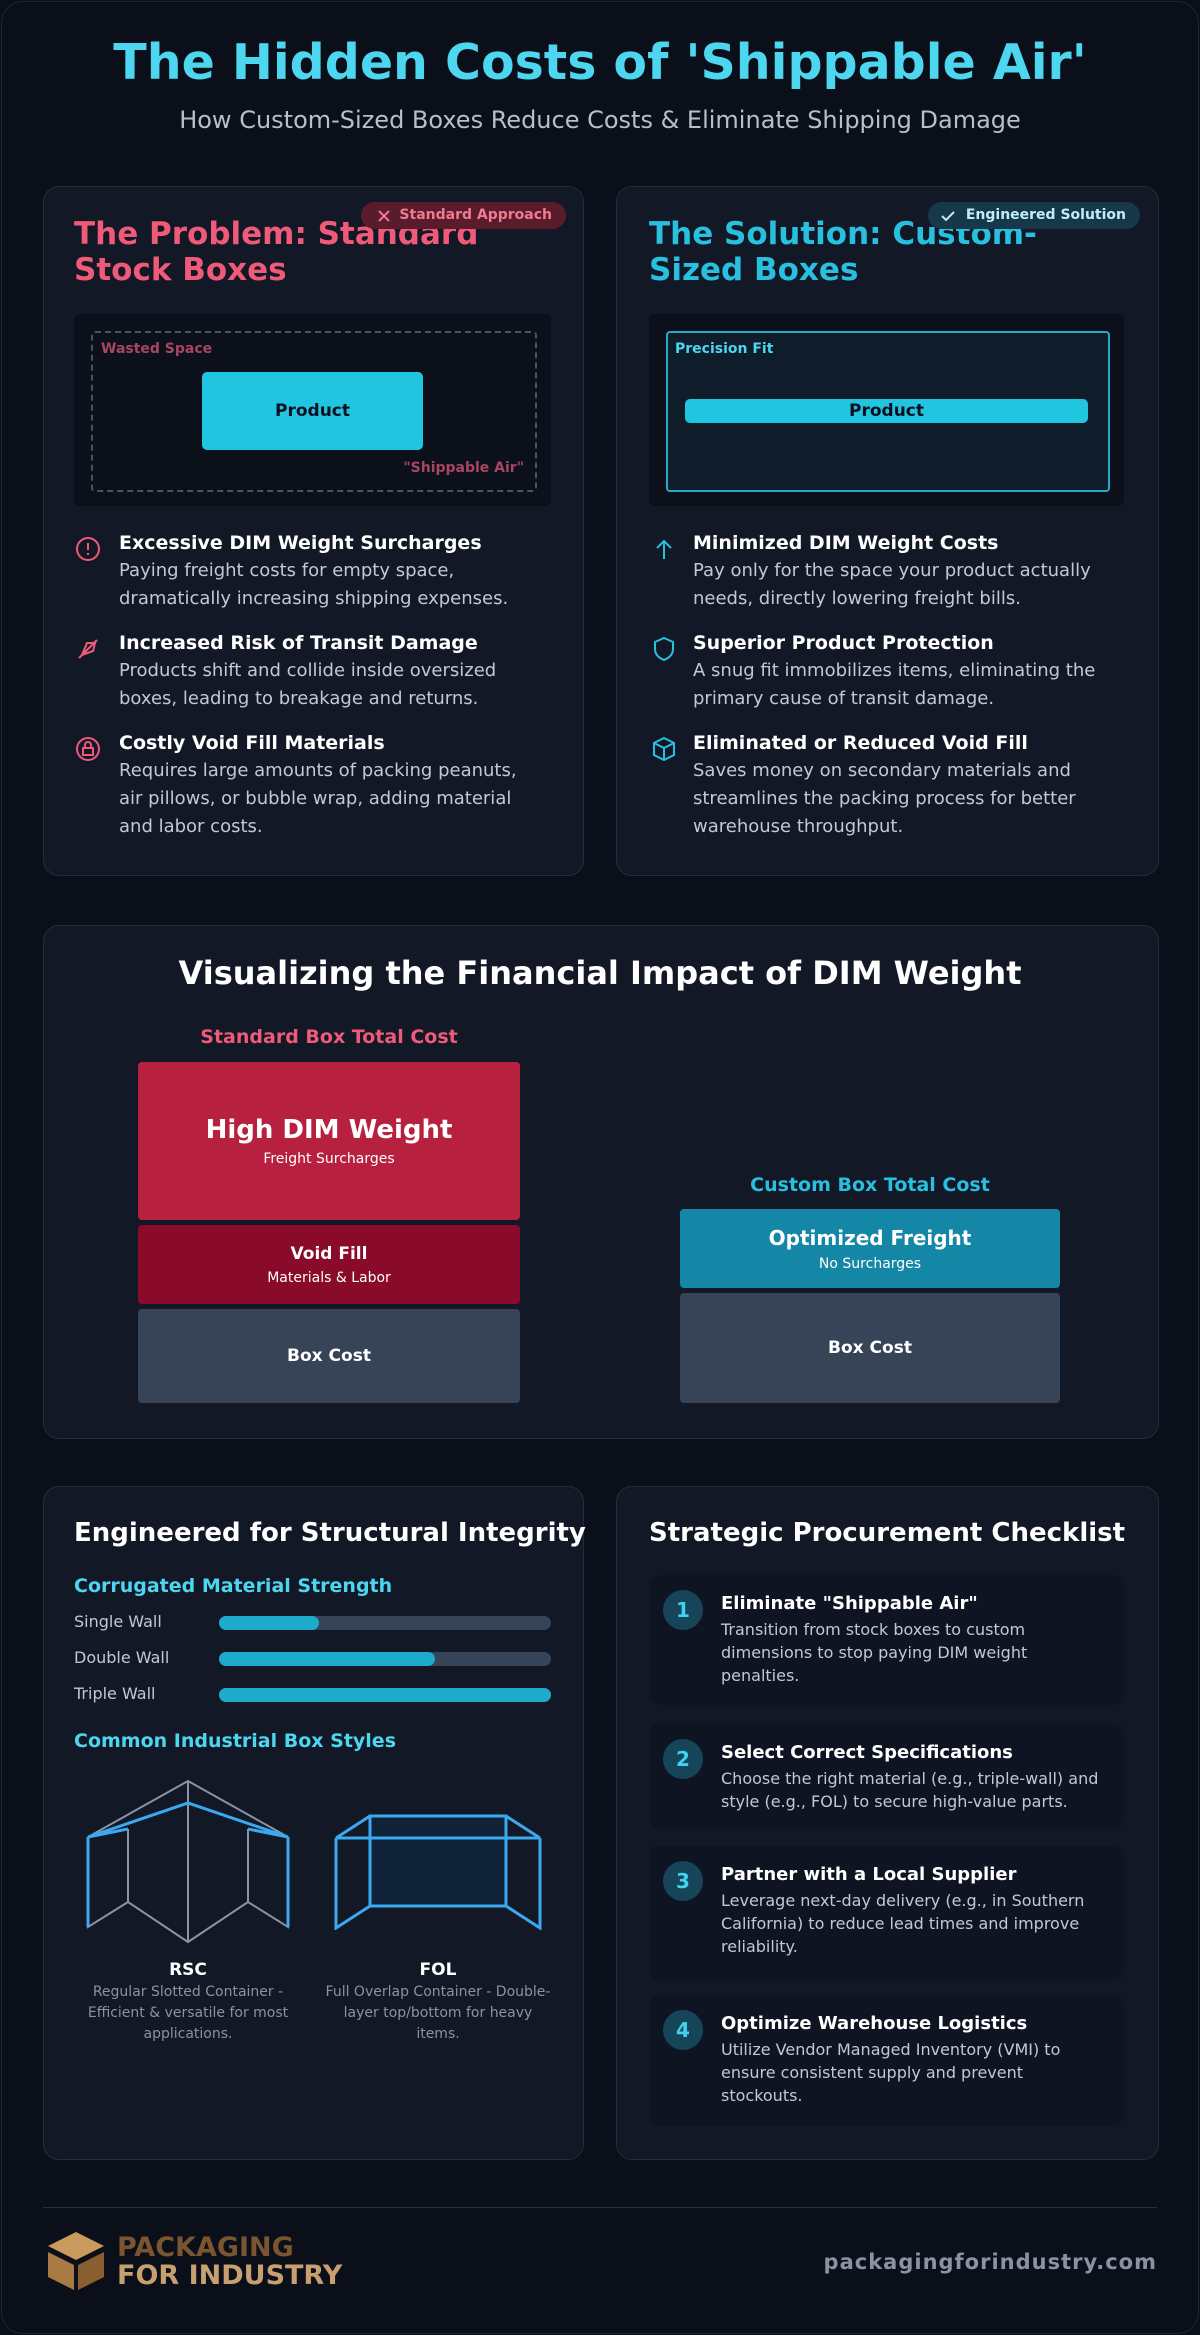 The height and width of the screenshot is (2335, 1200). I want to click on step-number: 4, so click(683, 2030).